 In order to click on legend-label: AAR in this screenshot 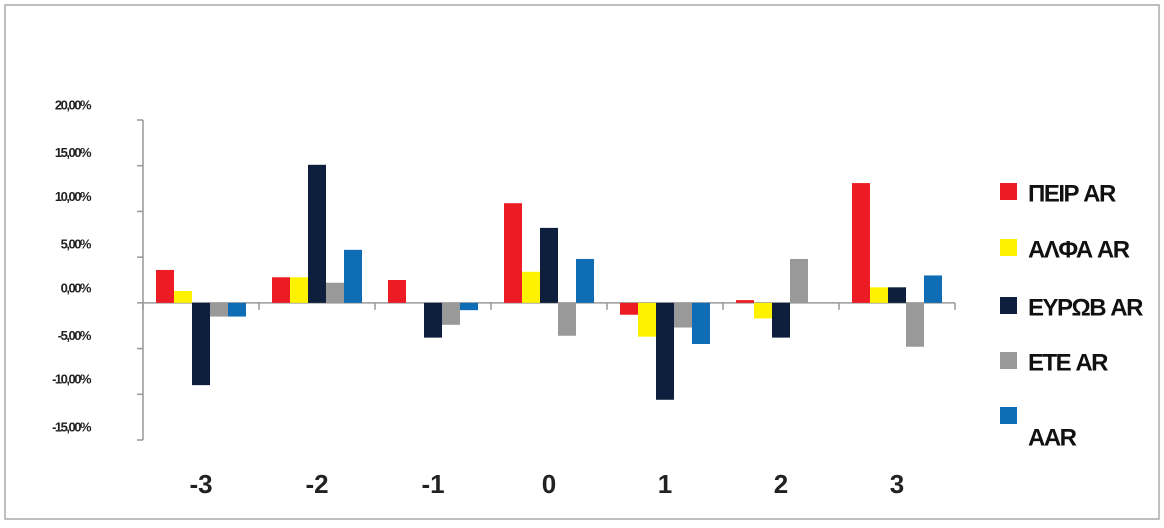, I will do `click(1052, 437)`.